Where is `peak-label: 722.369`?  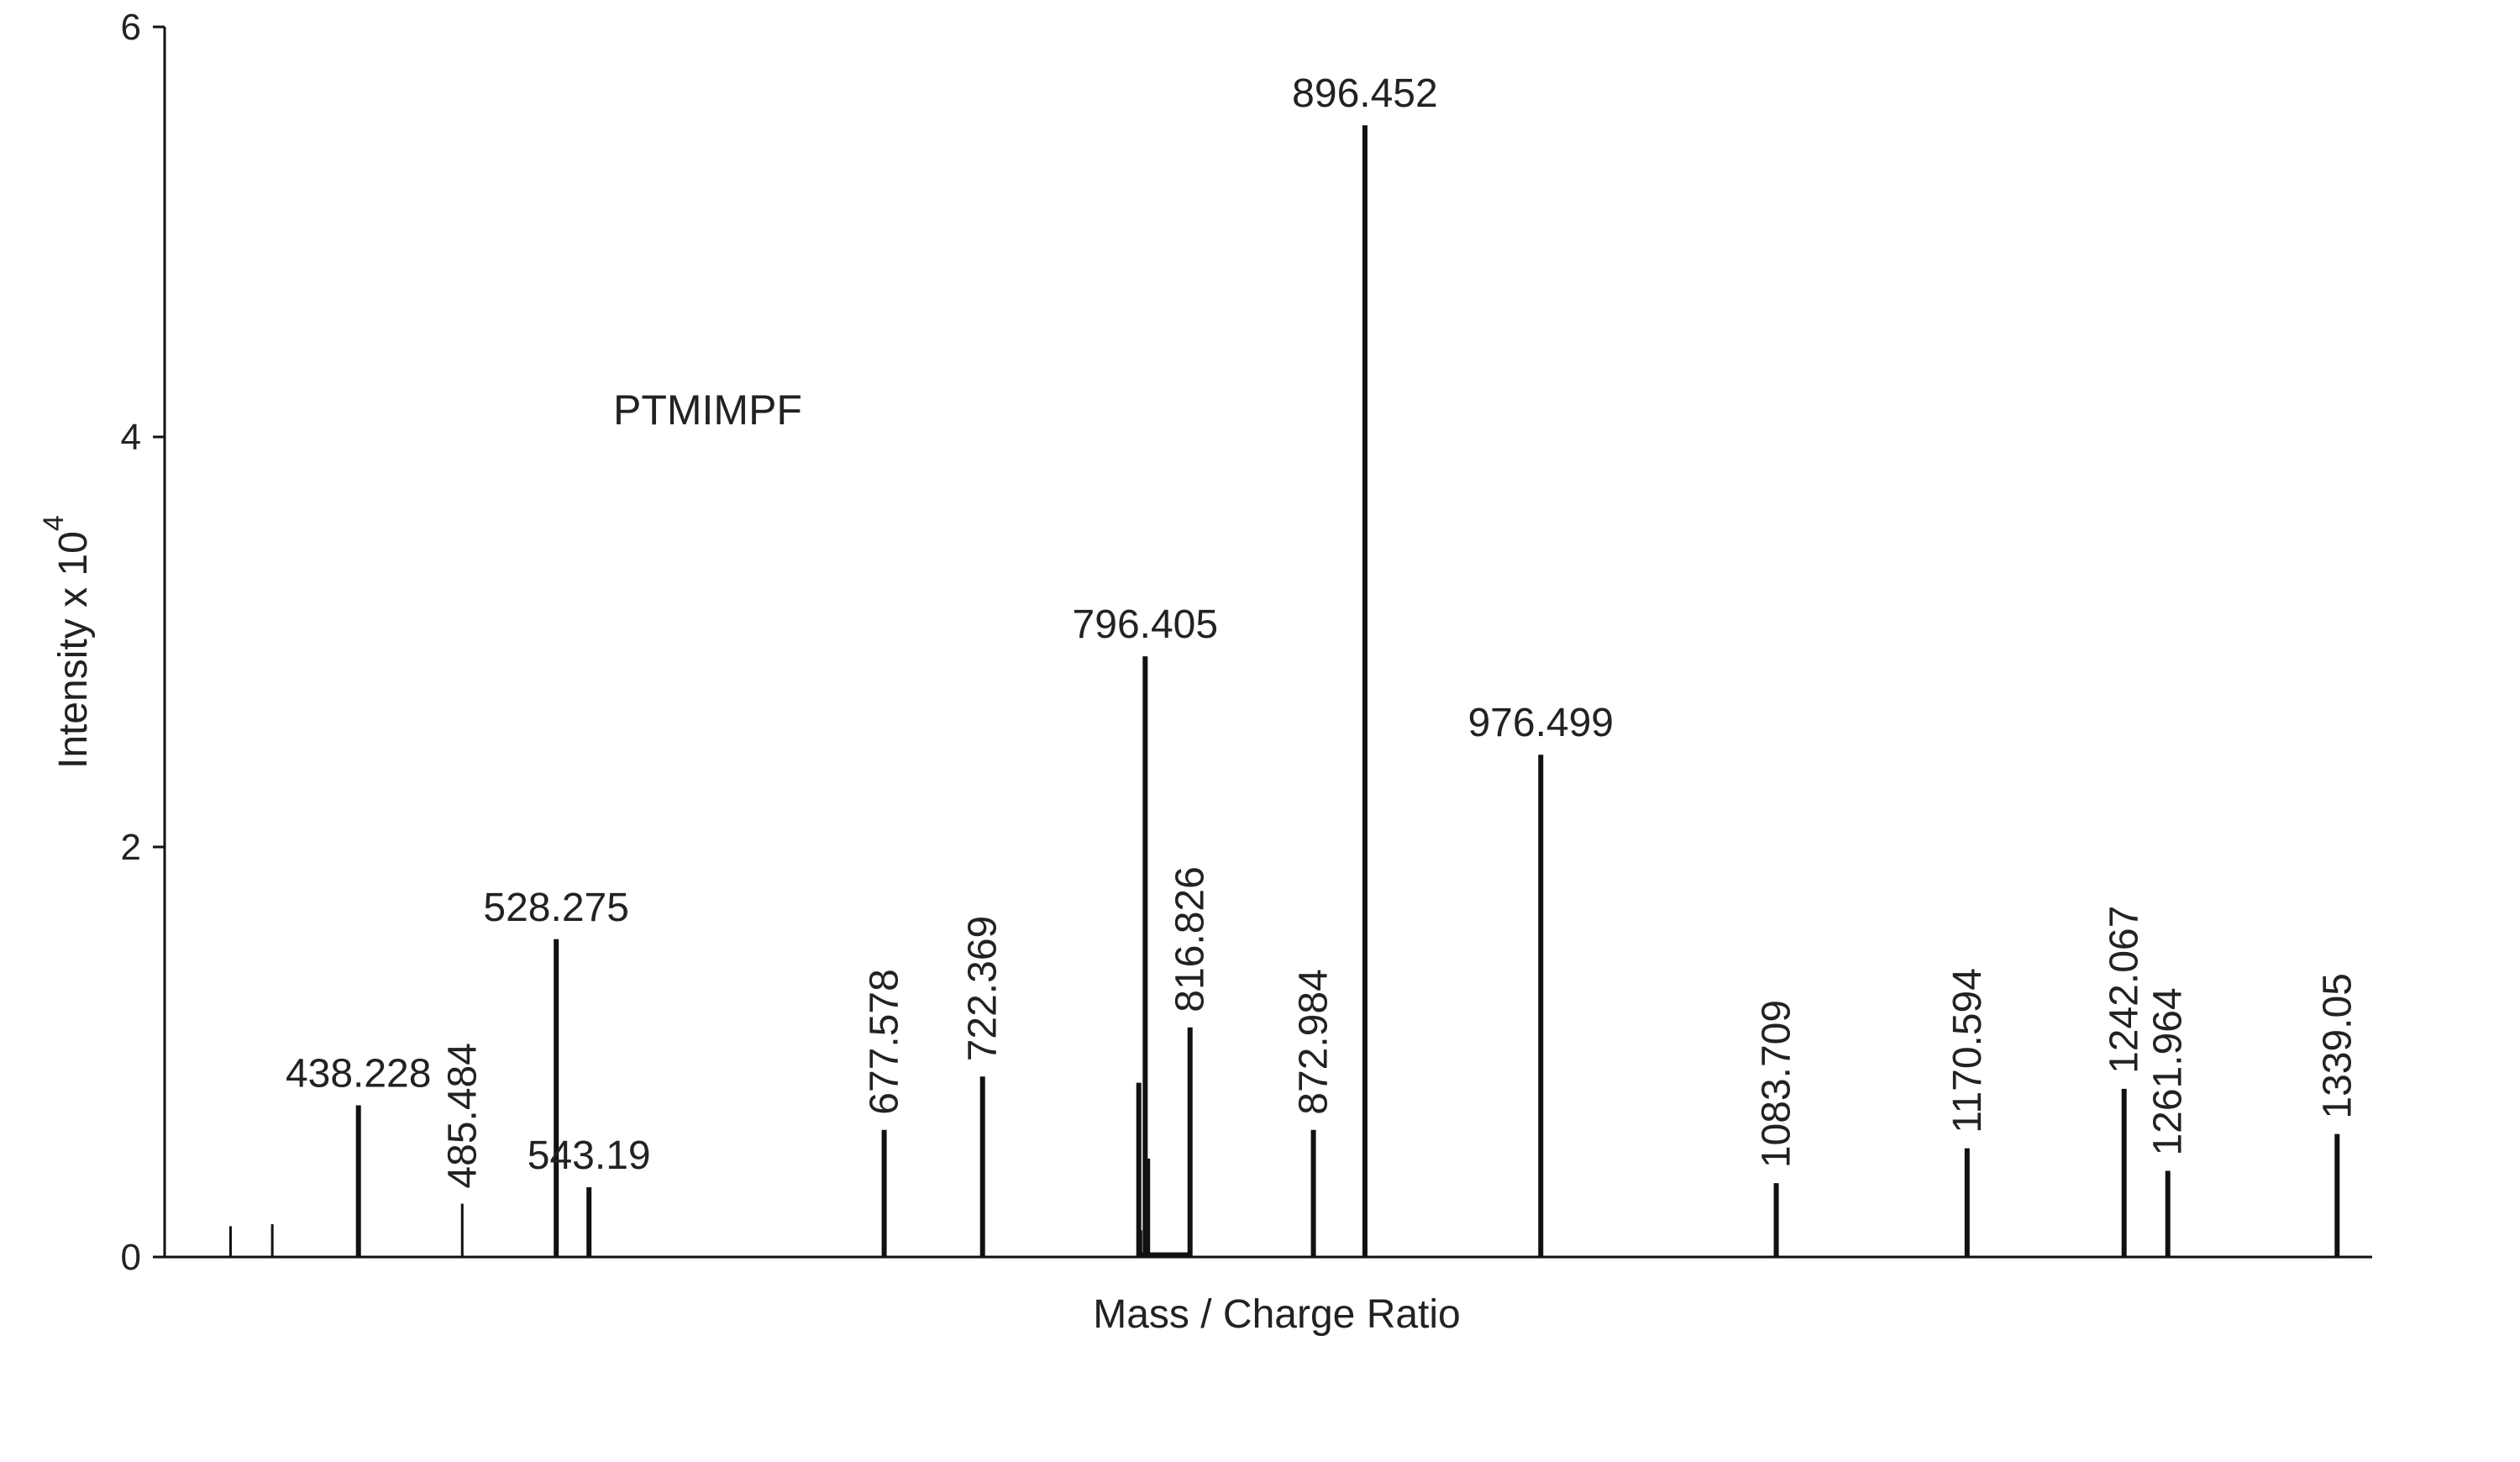 peak-label: 722.369 is located at coordinates (983, 989).